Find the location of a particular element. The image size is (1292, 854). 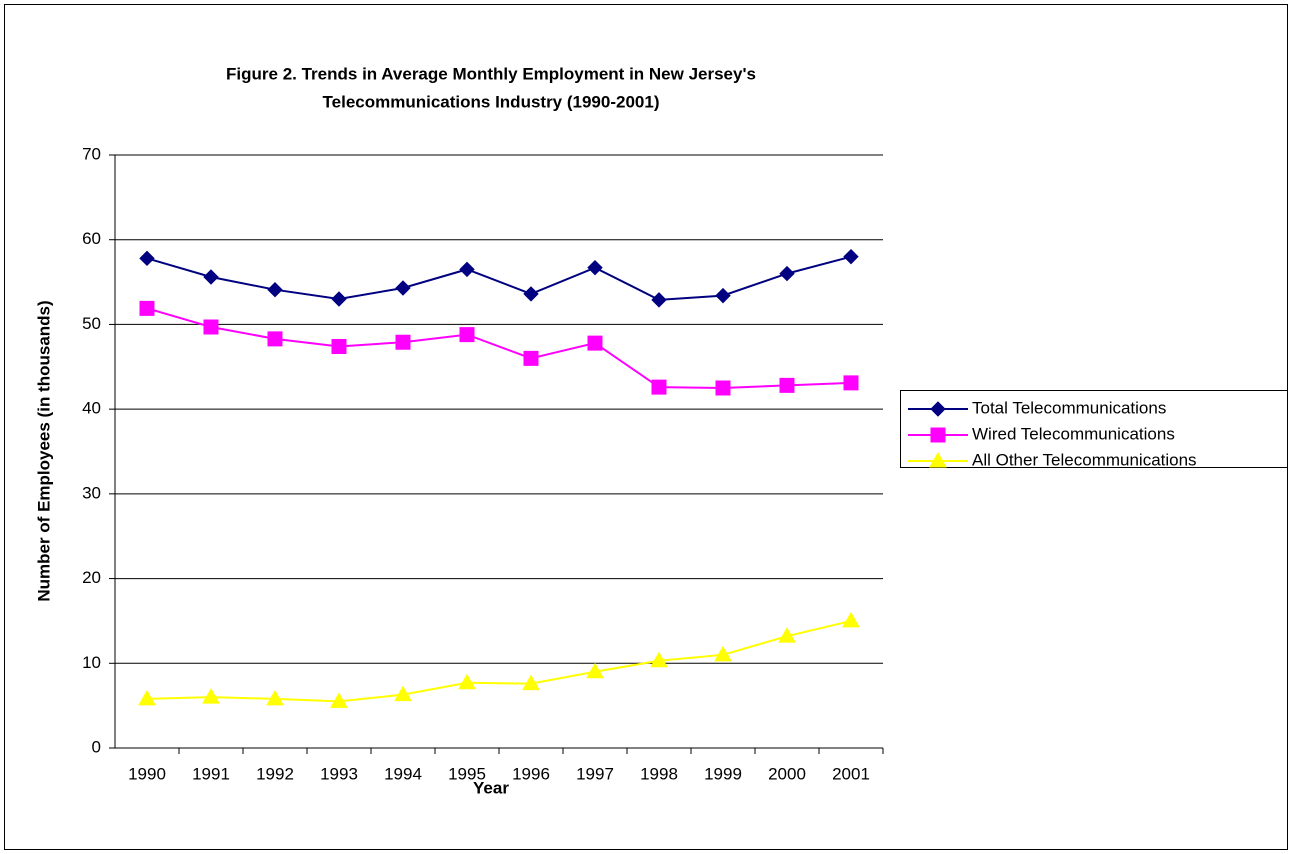

y-tick-label: 70 is located at coordinates (91, 153).